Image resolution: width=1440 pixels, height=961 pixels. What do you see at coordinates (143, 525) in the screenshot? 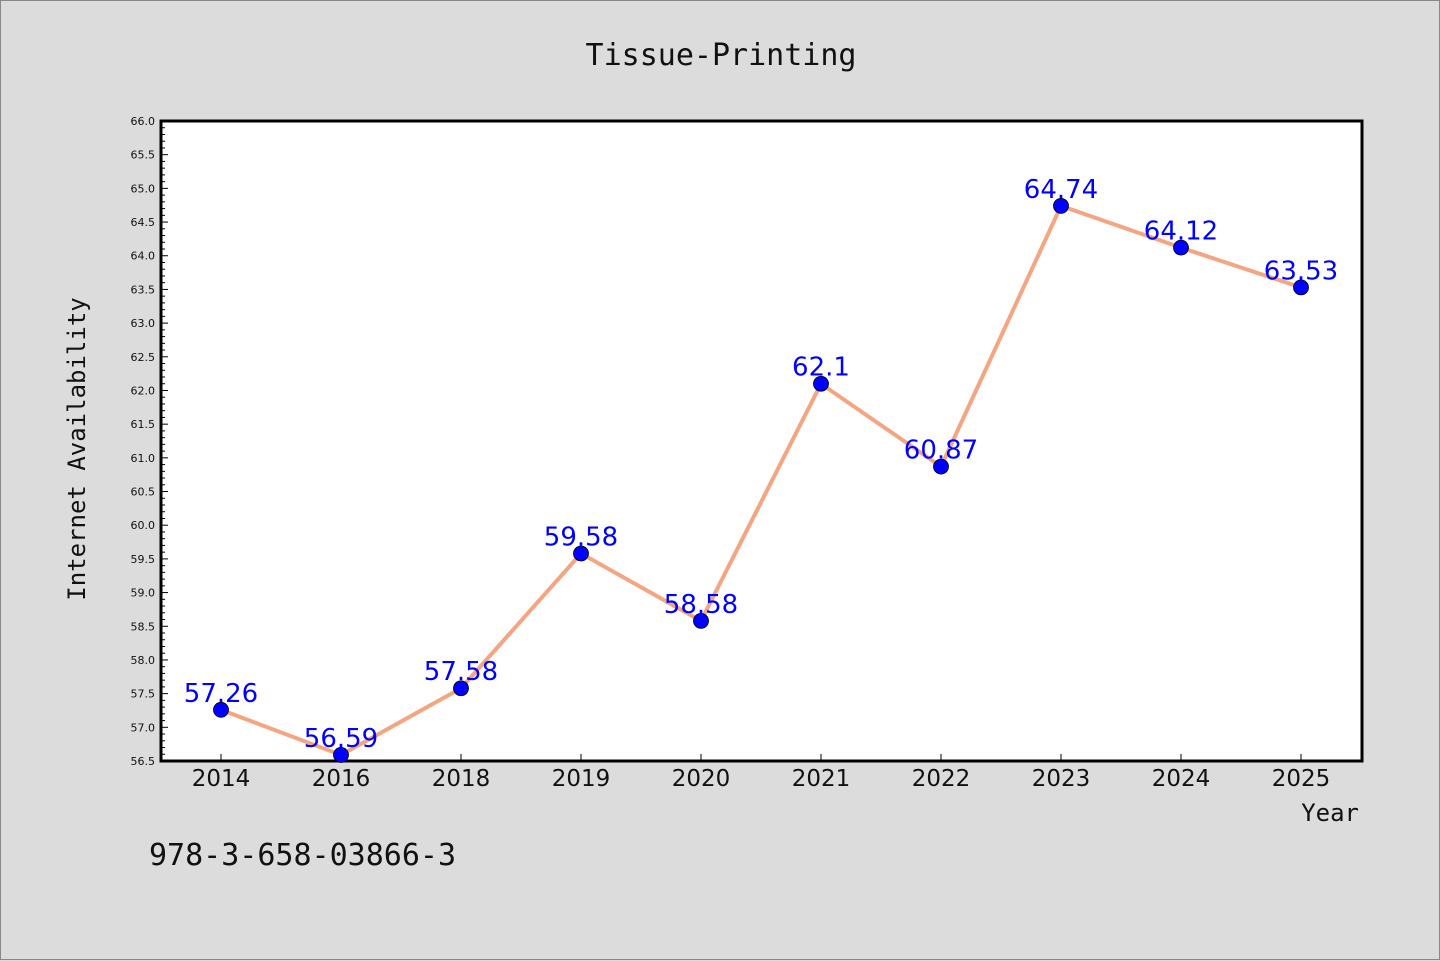
I see `y-tick-label: 60.0` at bounding box center [143, 525].